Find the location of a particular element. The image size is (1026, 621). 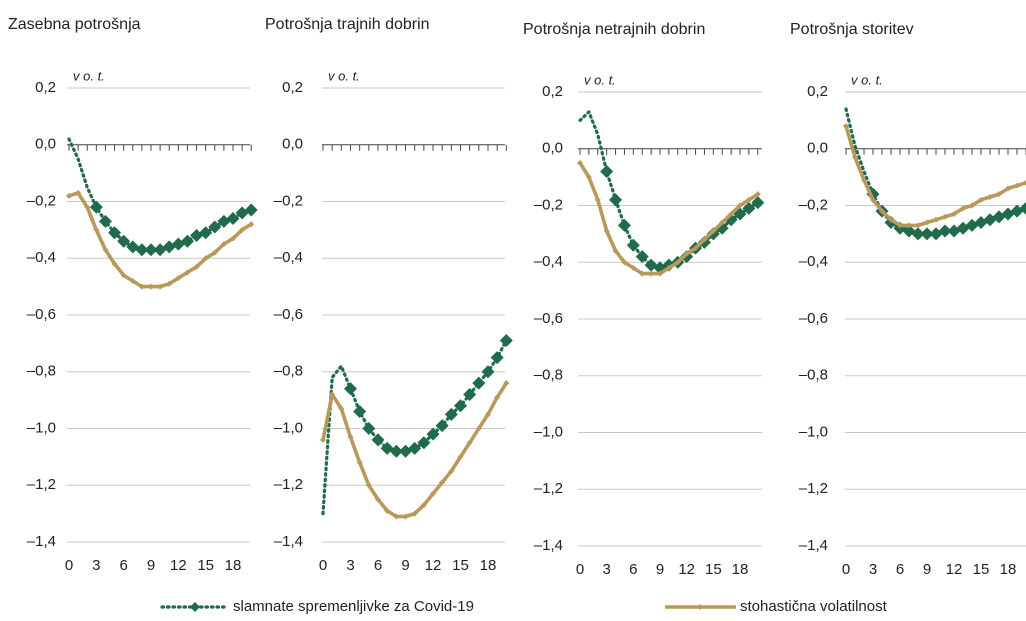

y-tick-label: 0,2 is located at coordinates (552, 91).